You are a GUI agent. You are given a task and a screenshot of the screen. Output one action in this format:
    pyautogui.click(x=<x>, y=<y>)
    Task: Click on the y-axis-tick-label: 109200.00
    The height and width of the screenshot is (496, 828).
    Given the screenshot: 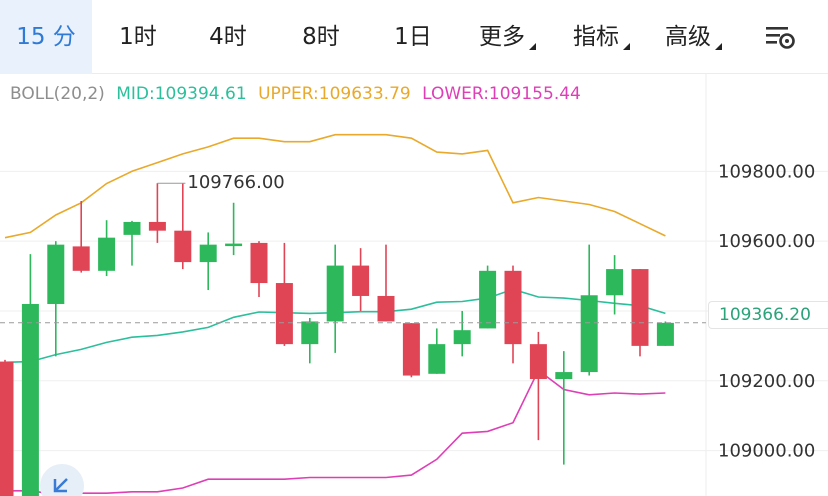 What is the action you would take?
    pyautogui.click(x=766, y=381)
    